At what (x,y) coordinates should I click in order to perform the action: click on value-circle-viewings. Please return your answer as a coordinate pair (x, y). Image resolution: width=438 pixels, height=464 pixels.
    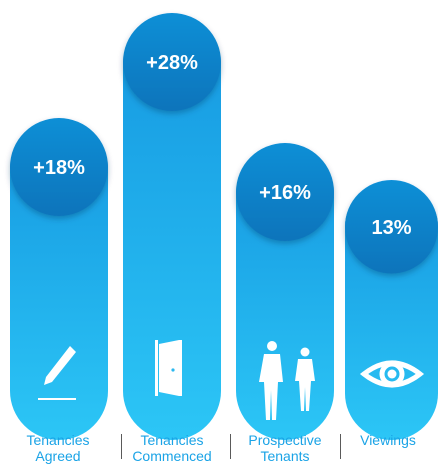
    Looking at the image, I should click on (391, 227).